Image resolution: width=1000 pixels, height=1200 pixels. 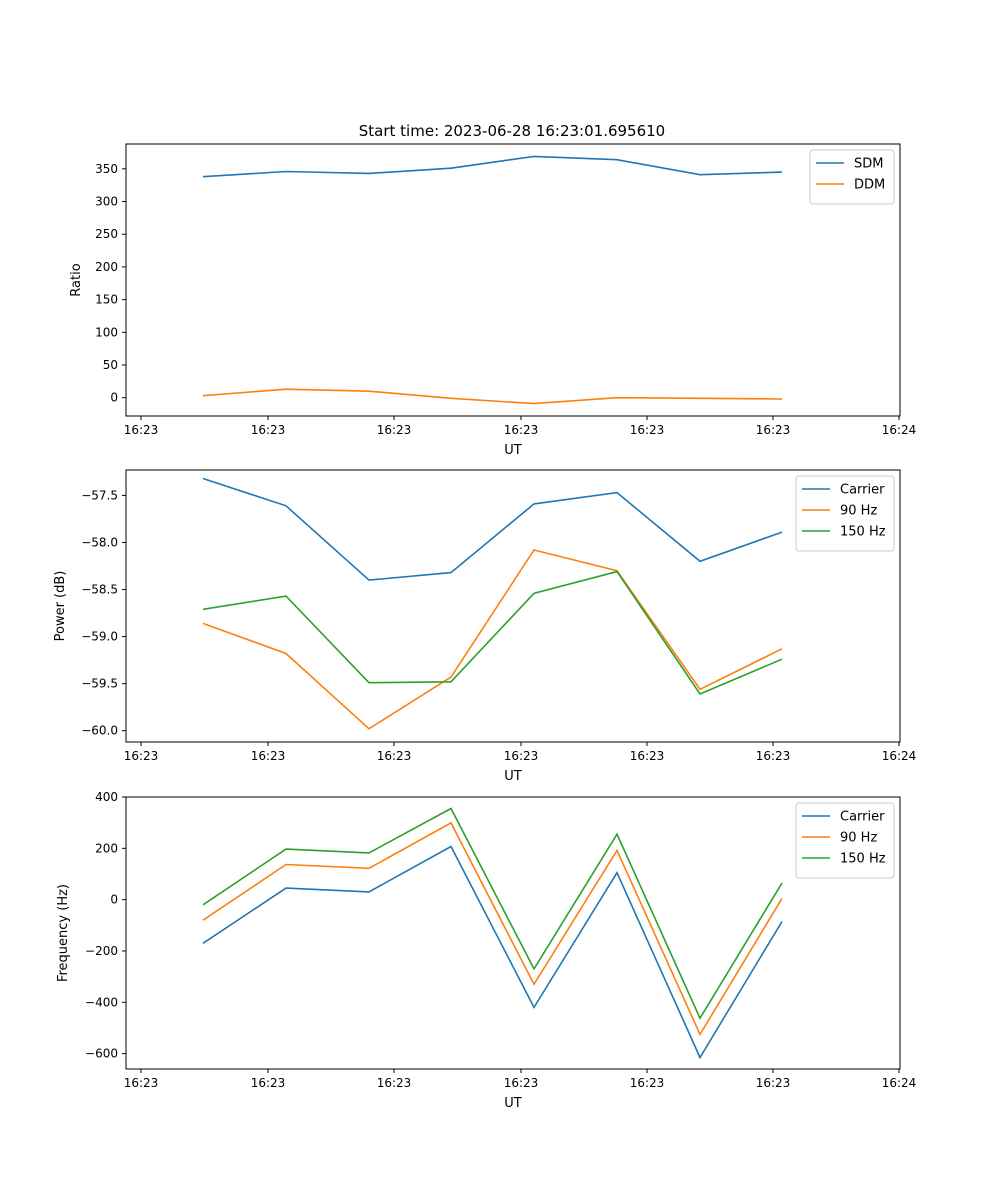 What do you see at coordinates (106, 332) in the screenshot?
I see `y-tick-label: 100` at bounding box center [106, 332].